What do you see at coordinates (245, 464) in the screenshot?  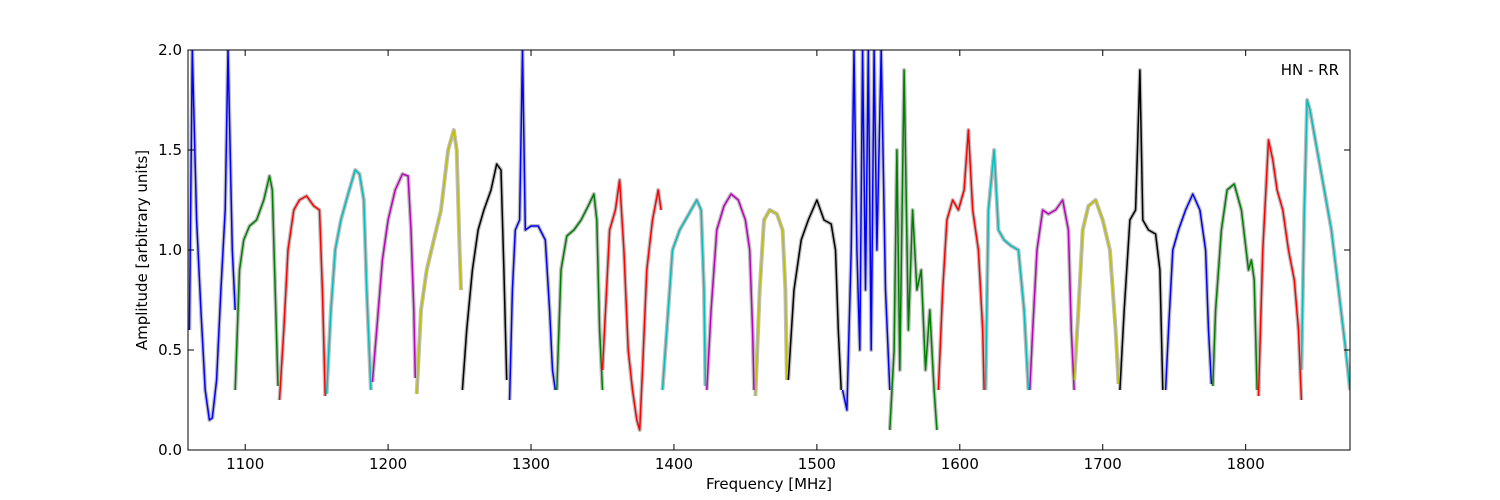 I see `x-tick-label: 1100` at bounding box center [245, 464].